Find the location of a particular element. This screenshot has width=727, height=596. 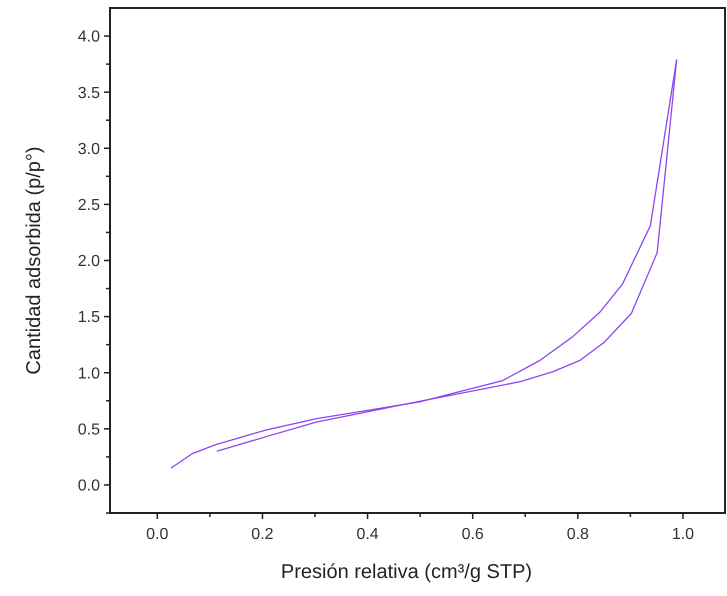

y-tick-label: 4.0 is located at coordinates (89, 37).